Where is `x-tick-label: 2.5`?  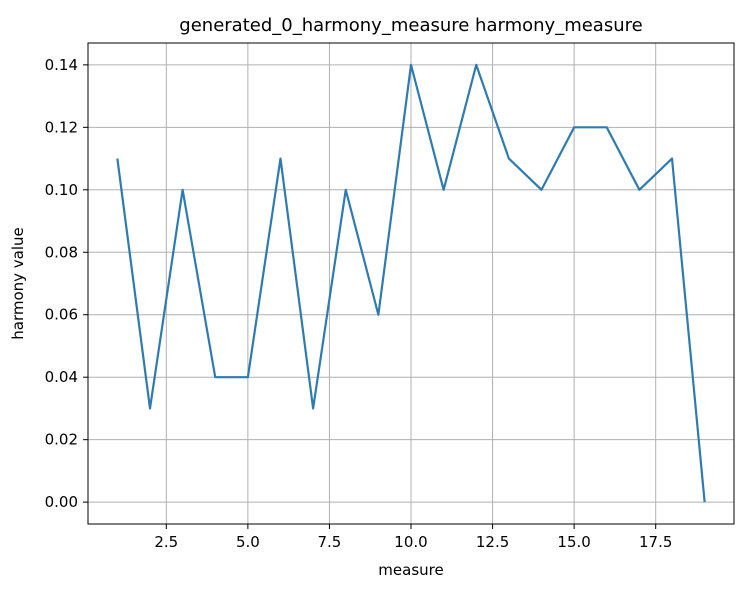
x-tick-label: 2.5 is located at coordinates (166, 542).